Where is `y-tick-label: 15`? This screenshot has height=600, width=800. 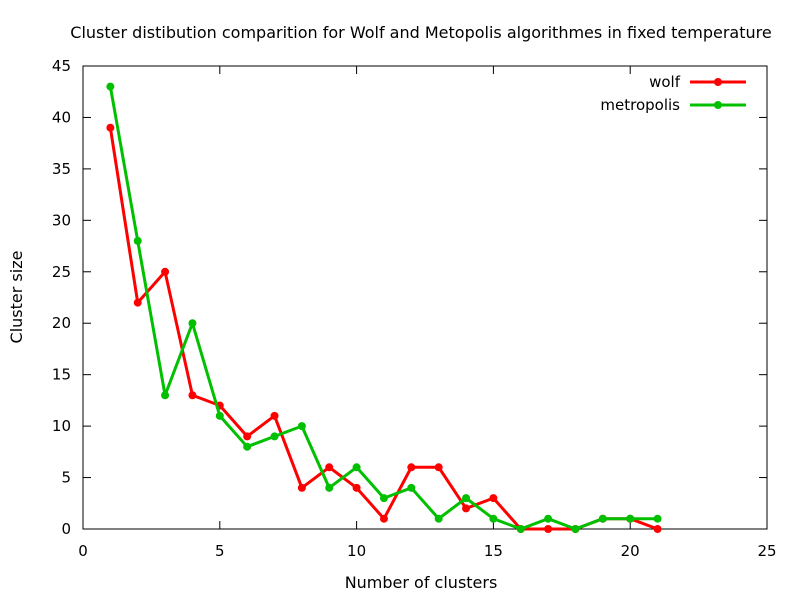
y-tick-label: 15 is located at coordinates (61, 375).